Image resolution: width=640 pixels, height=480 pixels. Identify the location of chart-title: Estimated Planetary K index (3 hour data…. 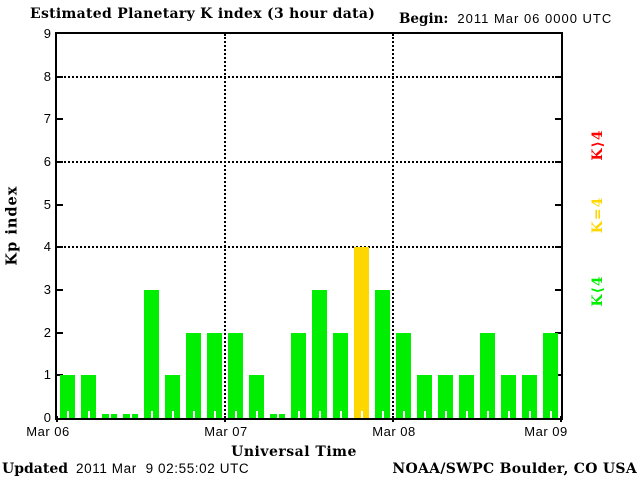
(203, 14).